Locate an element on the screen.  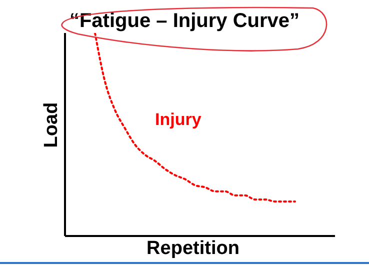
annotation: Injury is located at coordinates (178, 120).